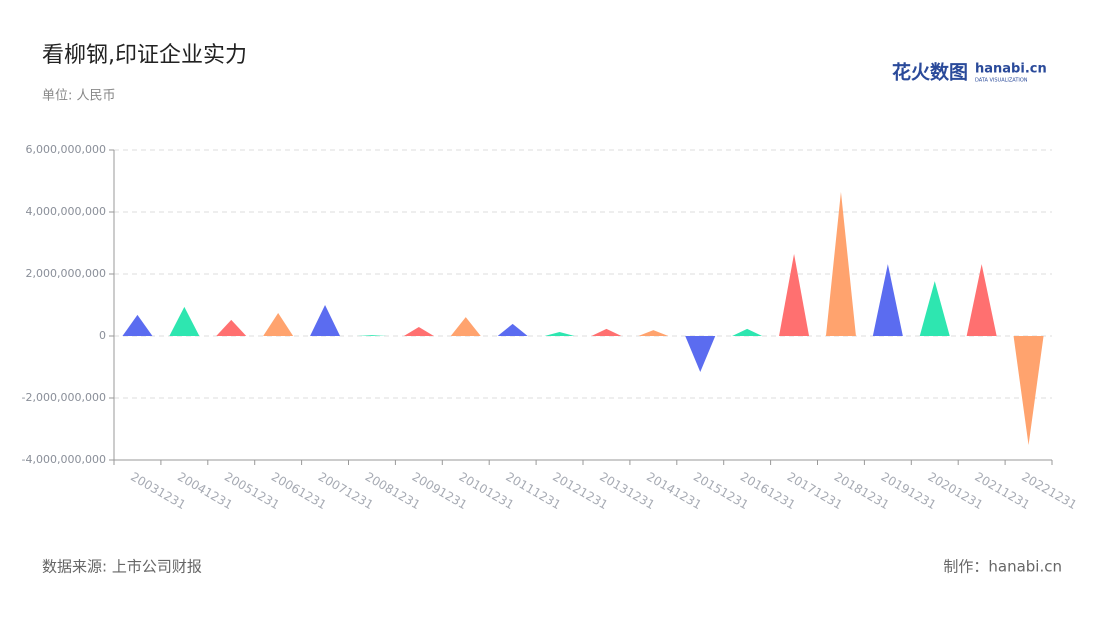  I want to click on logo-brand: hanabi.cn, so click(1011, 69).